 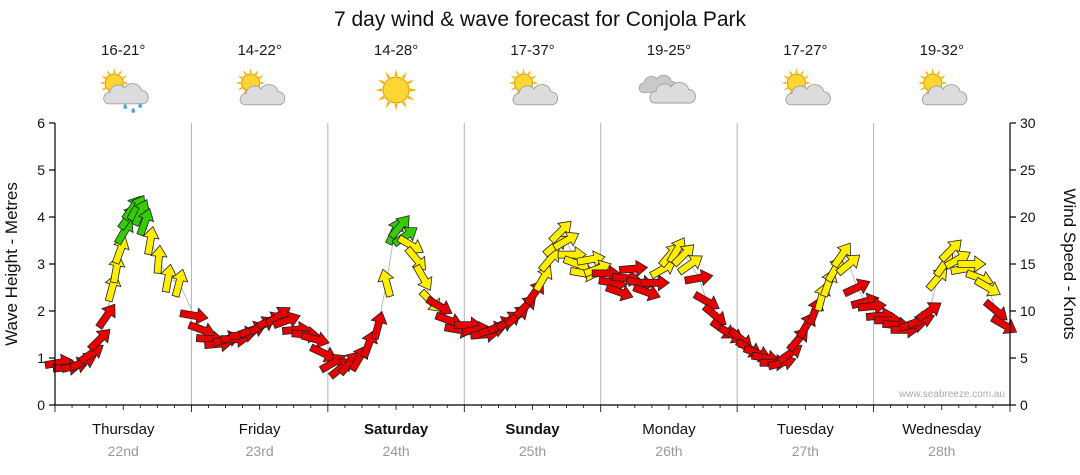 I want to click on right-tick-label: 15, so click(x=1028, y=264).